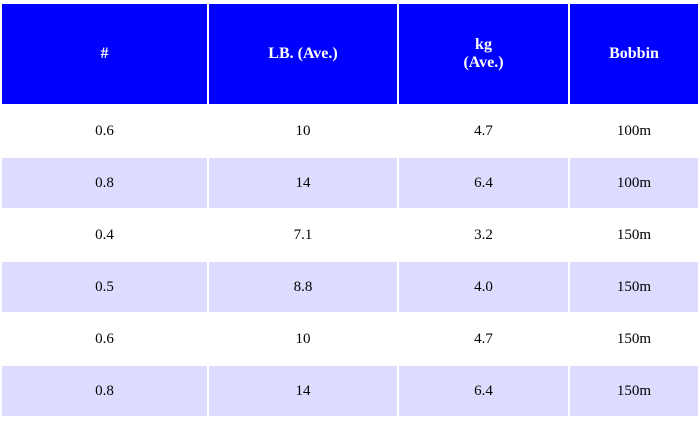 This screenshot has height=422, width=700. I want to click on table-row: 0.4 7.1 3.2 150m, so click(350, 235).